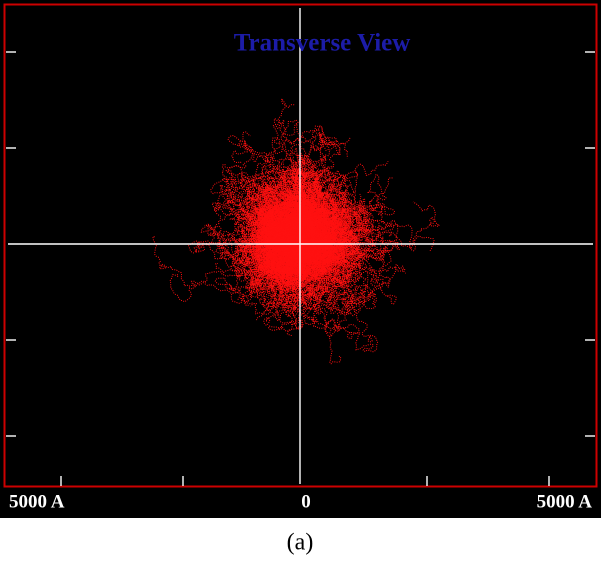  I want to click on axis-label-left: 5000 A, so click(37, 501).